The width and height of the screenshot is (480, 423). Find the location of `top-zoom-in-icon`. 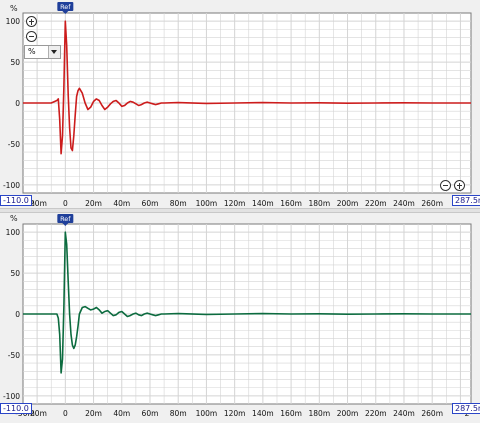

top-zoom-in-icon is located at coordinates (31, 21).